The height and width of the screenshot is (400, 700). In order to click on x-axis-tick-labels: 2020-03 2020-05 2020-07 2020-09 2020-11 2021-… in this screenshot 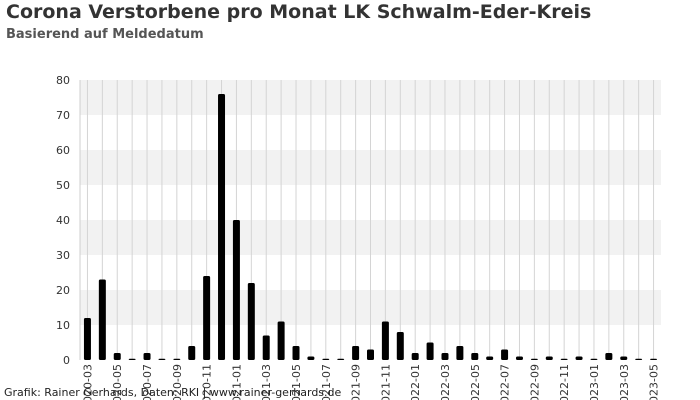, I will do `click(370, 382)`.